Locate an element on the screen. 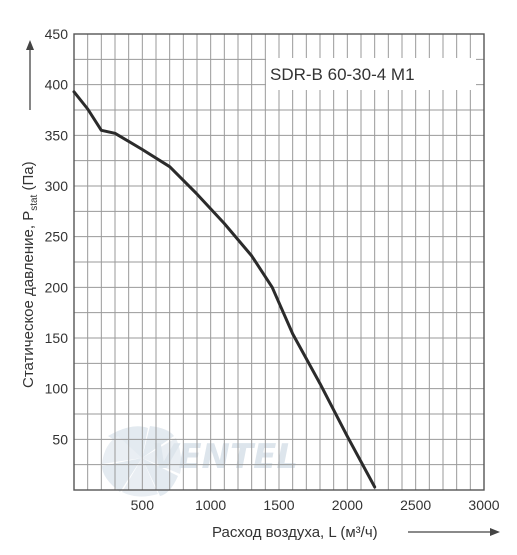 This screenshot has height=555, width=517. model-label-box is located at coordinates (371, 74).